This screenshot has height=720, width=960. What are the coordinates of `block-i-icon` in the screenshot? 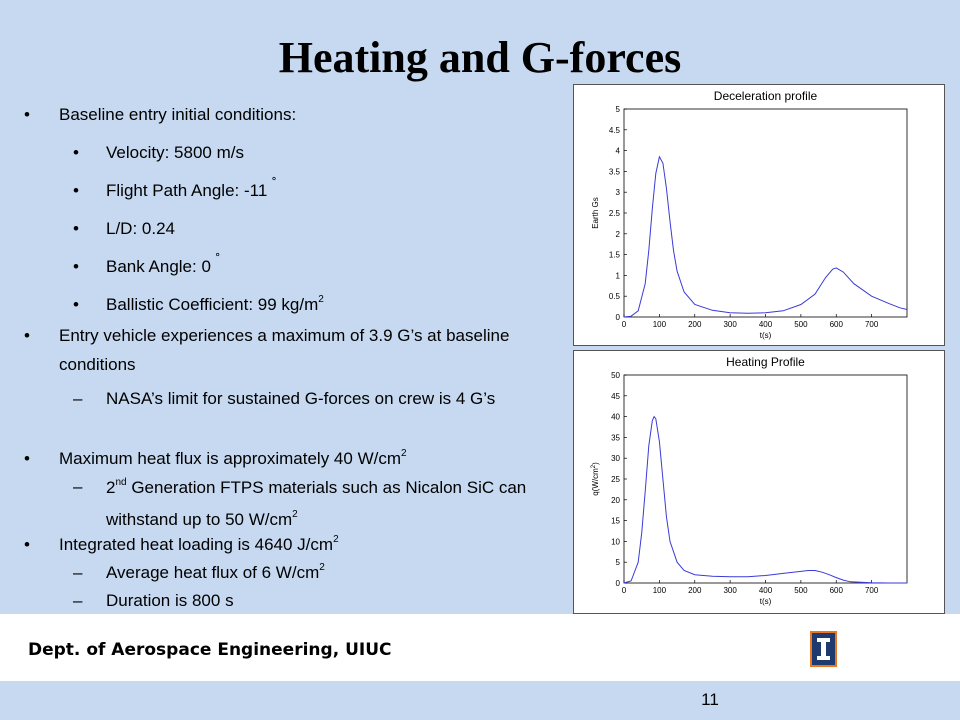 It's located at (823, 649).